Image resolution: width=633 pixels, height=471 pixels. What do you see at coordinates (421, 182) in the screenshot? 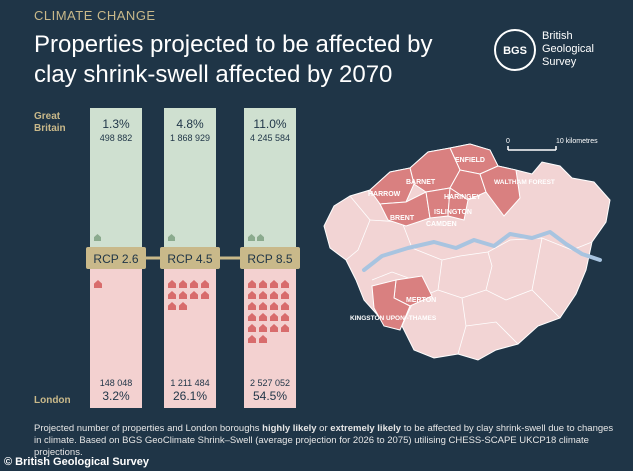
I see `label-barnet: BARNET` at bounding box center [421, 182].